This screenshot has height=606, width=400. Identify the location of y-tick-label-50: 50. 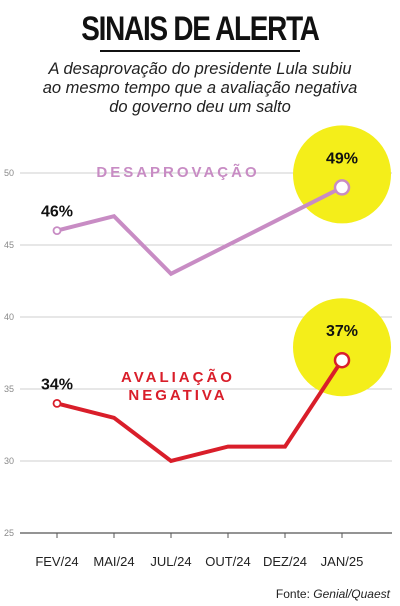
(9, 173).